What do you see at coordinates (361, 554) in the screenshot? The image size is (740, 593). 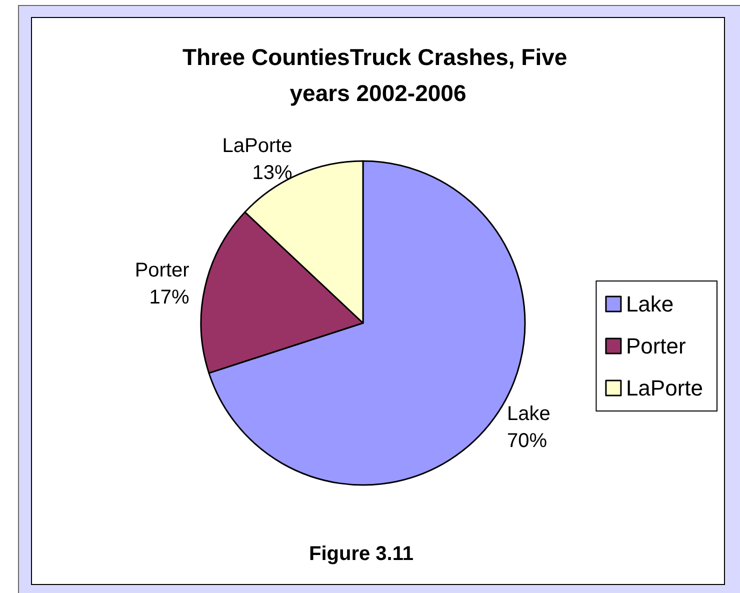 I see `caption: Figure 3.11` at bounding box center [361, 554].